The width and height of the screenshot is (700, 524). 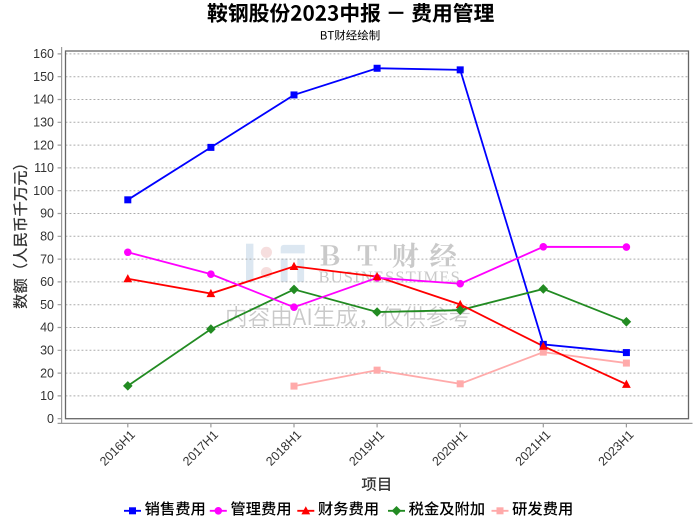 I want to click on svg-text: 90, so click(x=47, y=214).